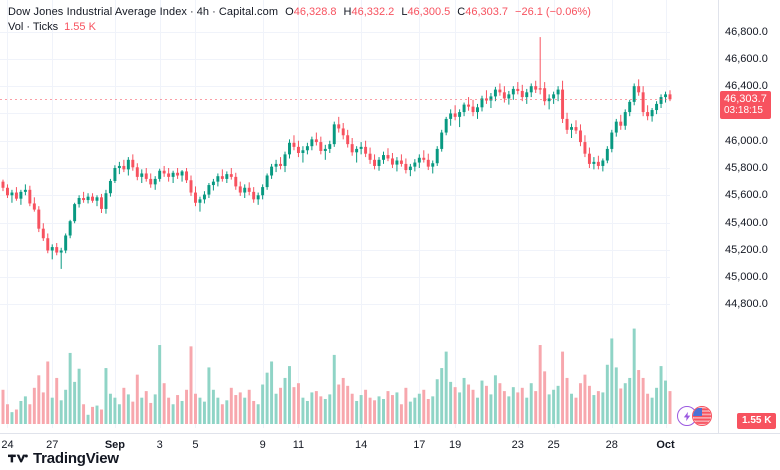  What do you see at coordinates (7, 445) in the screenshot?
I see `time-tick-label: 24` at bounding box center [7, 445].